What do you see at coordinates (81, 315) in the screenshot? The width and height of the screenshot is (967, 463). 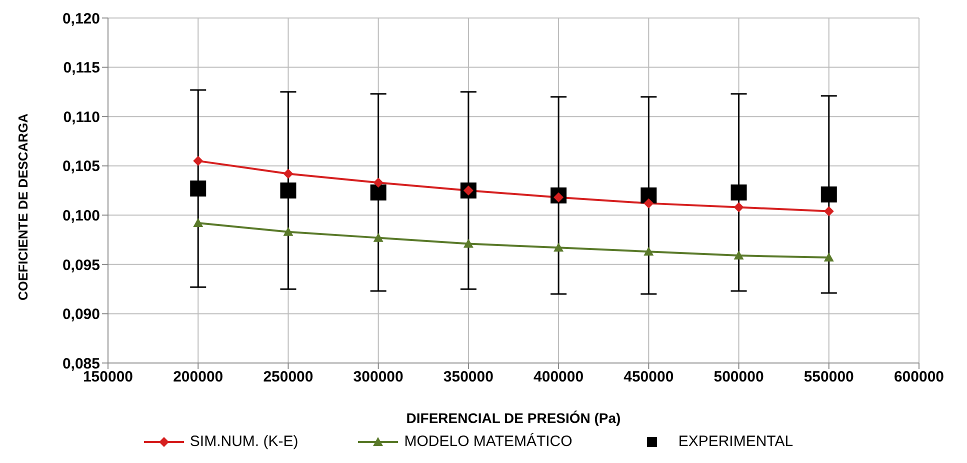 I see `y-tick-label: 0,090` at bounding box center [81, 315].